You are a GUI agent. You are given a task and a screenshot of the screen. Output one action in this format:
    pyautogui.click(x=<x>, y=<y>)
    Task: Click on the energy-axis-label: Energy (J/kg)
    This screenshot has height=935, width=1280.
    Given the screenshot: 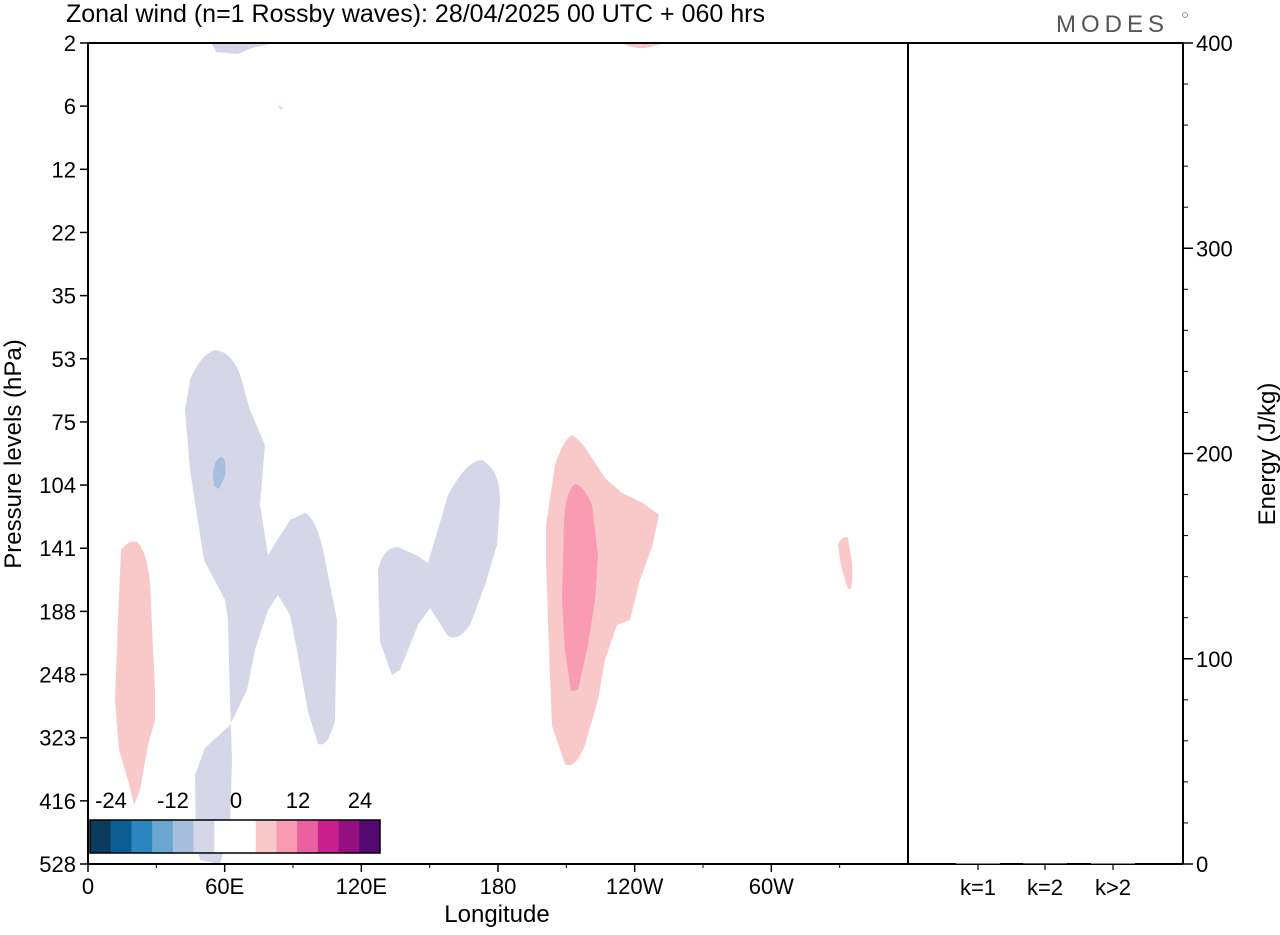 What is the action you would take?
    pyautogui.click(x=1267, y=454)
    